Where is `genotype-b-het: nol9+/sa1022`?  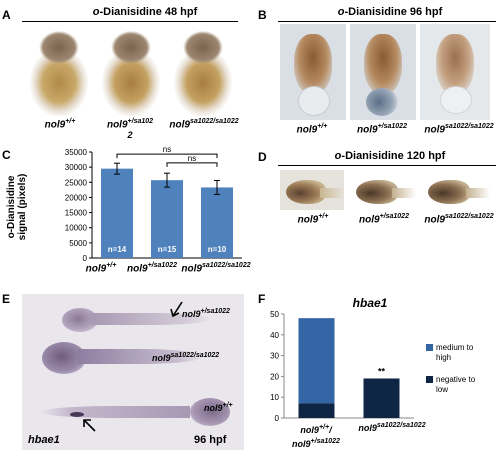 genotype-b-het: nol9+/sa1022 is located at coordinates (382, 129).